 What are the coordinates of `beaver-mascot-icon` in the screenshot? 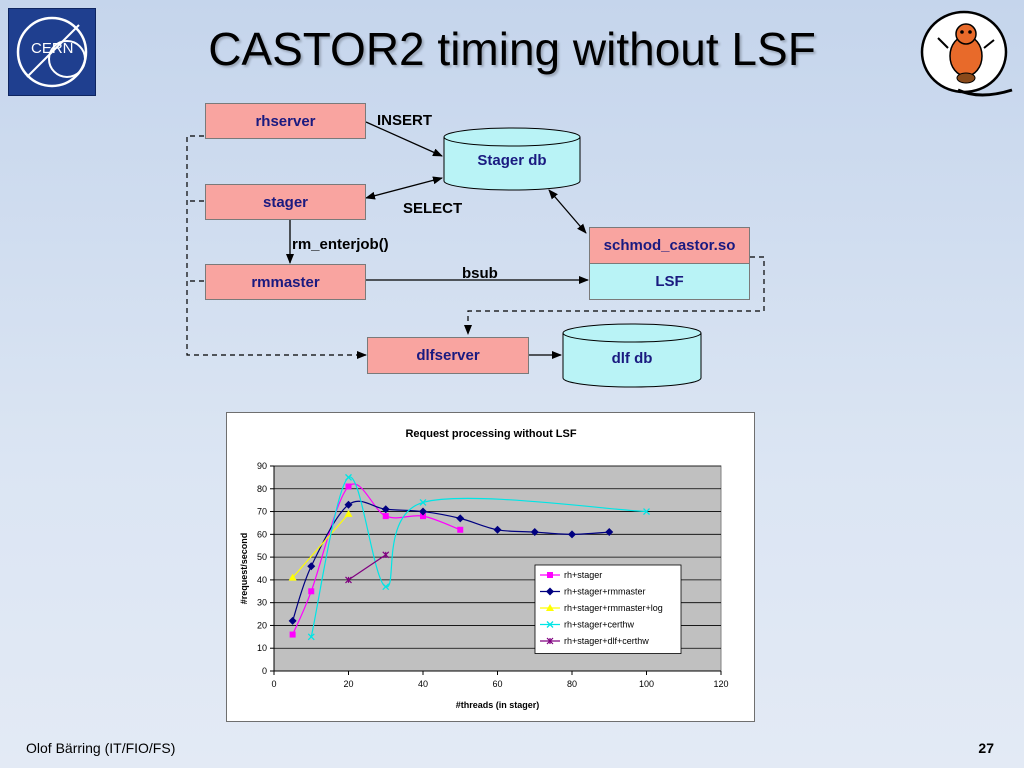 It's located at (967, 54).